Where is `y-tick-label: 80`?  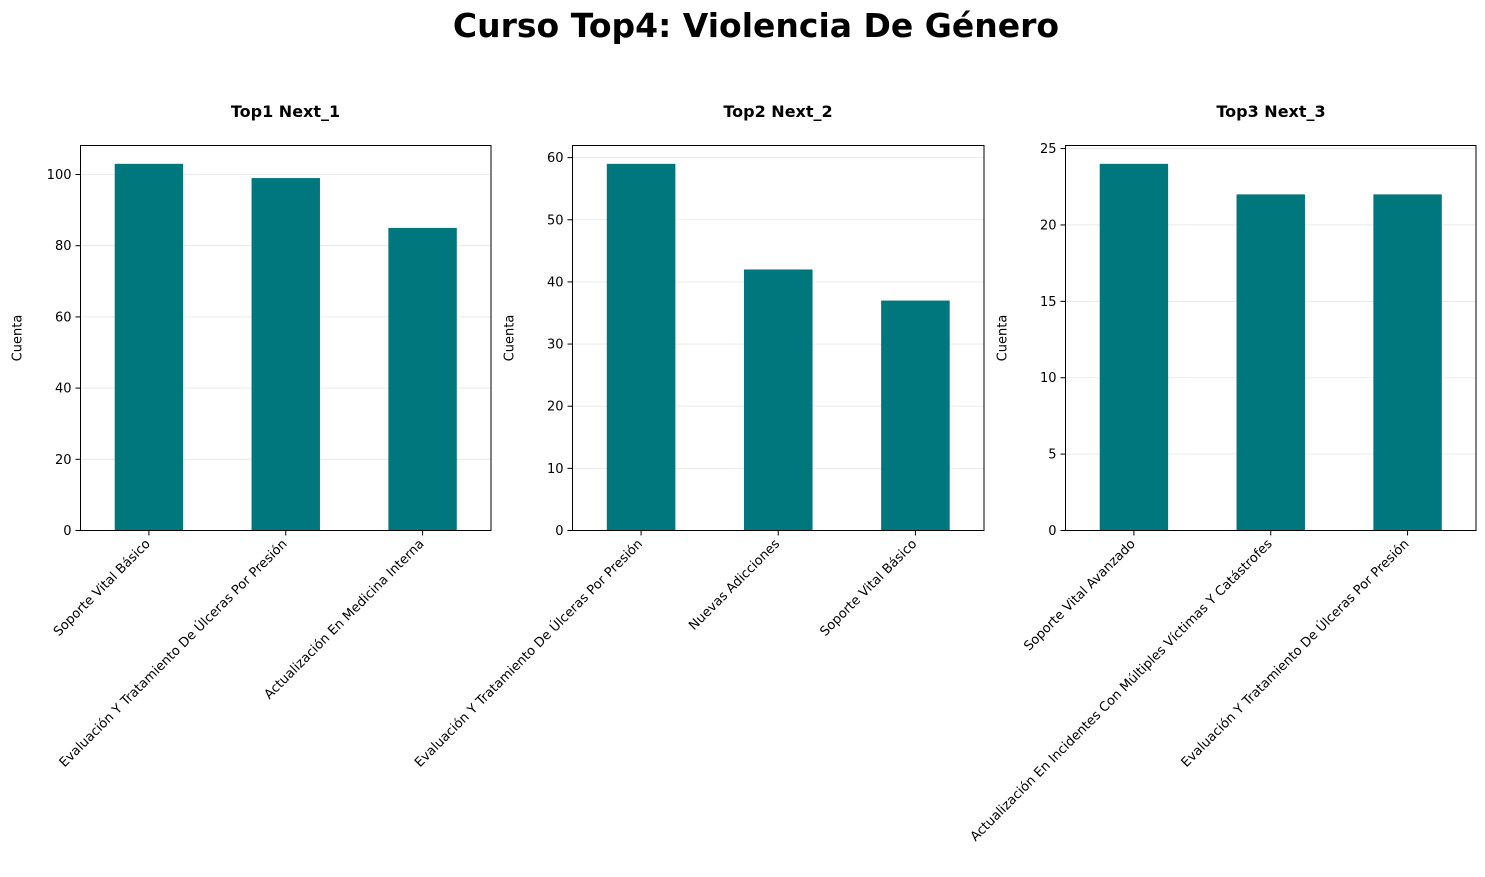
y-tick-label: 80 is located at coordinates (63, 246).